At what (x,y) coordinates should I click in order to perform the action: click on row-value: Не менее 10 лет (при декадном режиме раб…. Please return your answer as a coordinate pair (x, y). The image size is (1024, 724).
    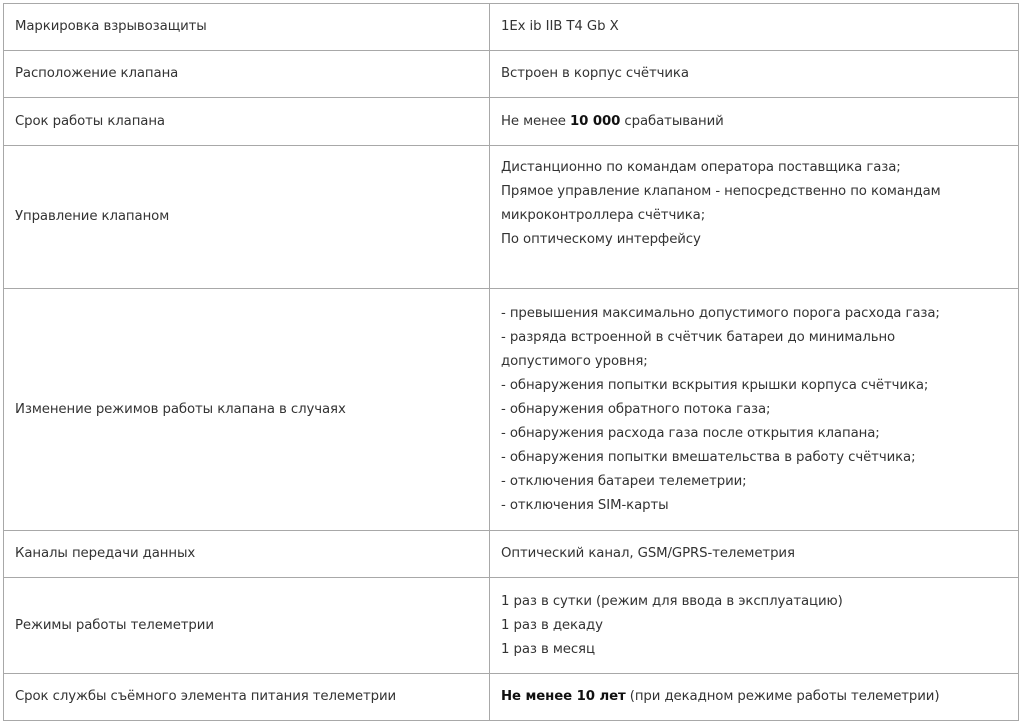
    Looking at the image, I should click on (754, 697).